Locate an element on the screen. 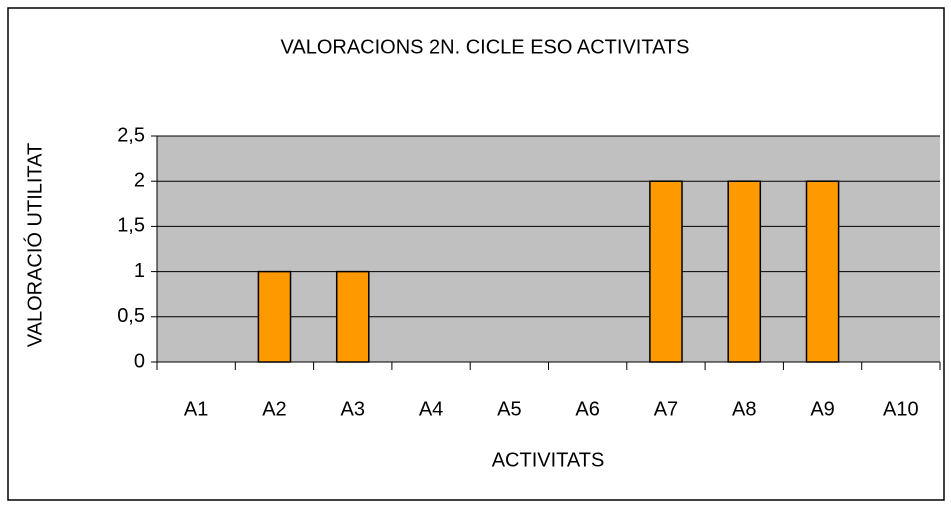  x-tick-label: A3 is located at coordinates (353, 409).